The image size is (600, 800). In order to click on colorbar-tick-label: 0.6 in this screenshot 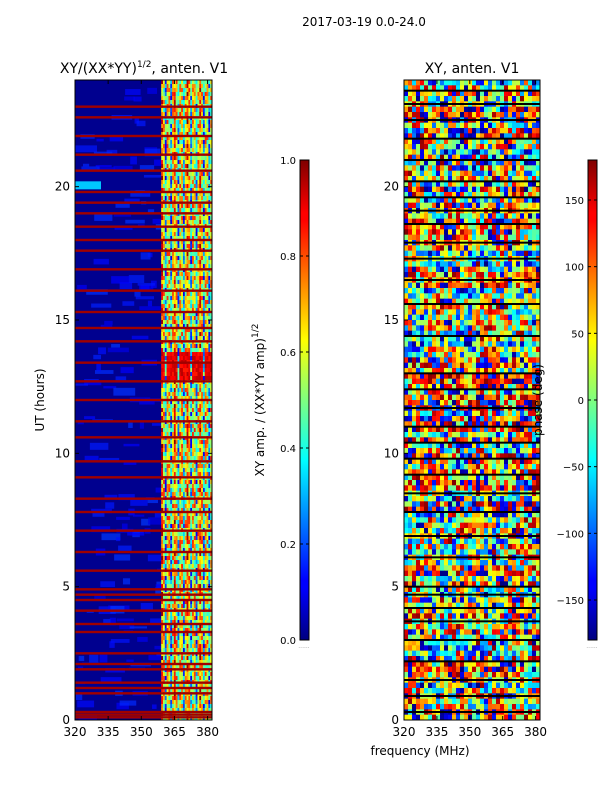, I will do `click(288, 353)`.